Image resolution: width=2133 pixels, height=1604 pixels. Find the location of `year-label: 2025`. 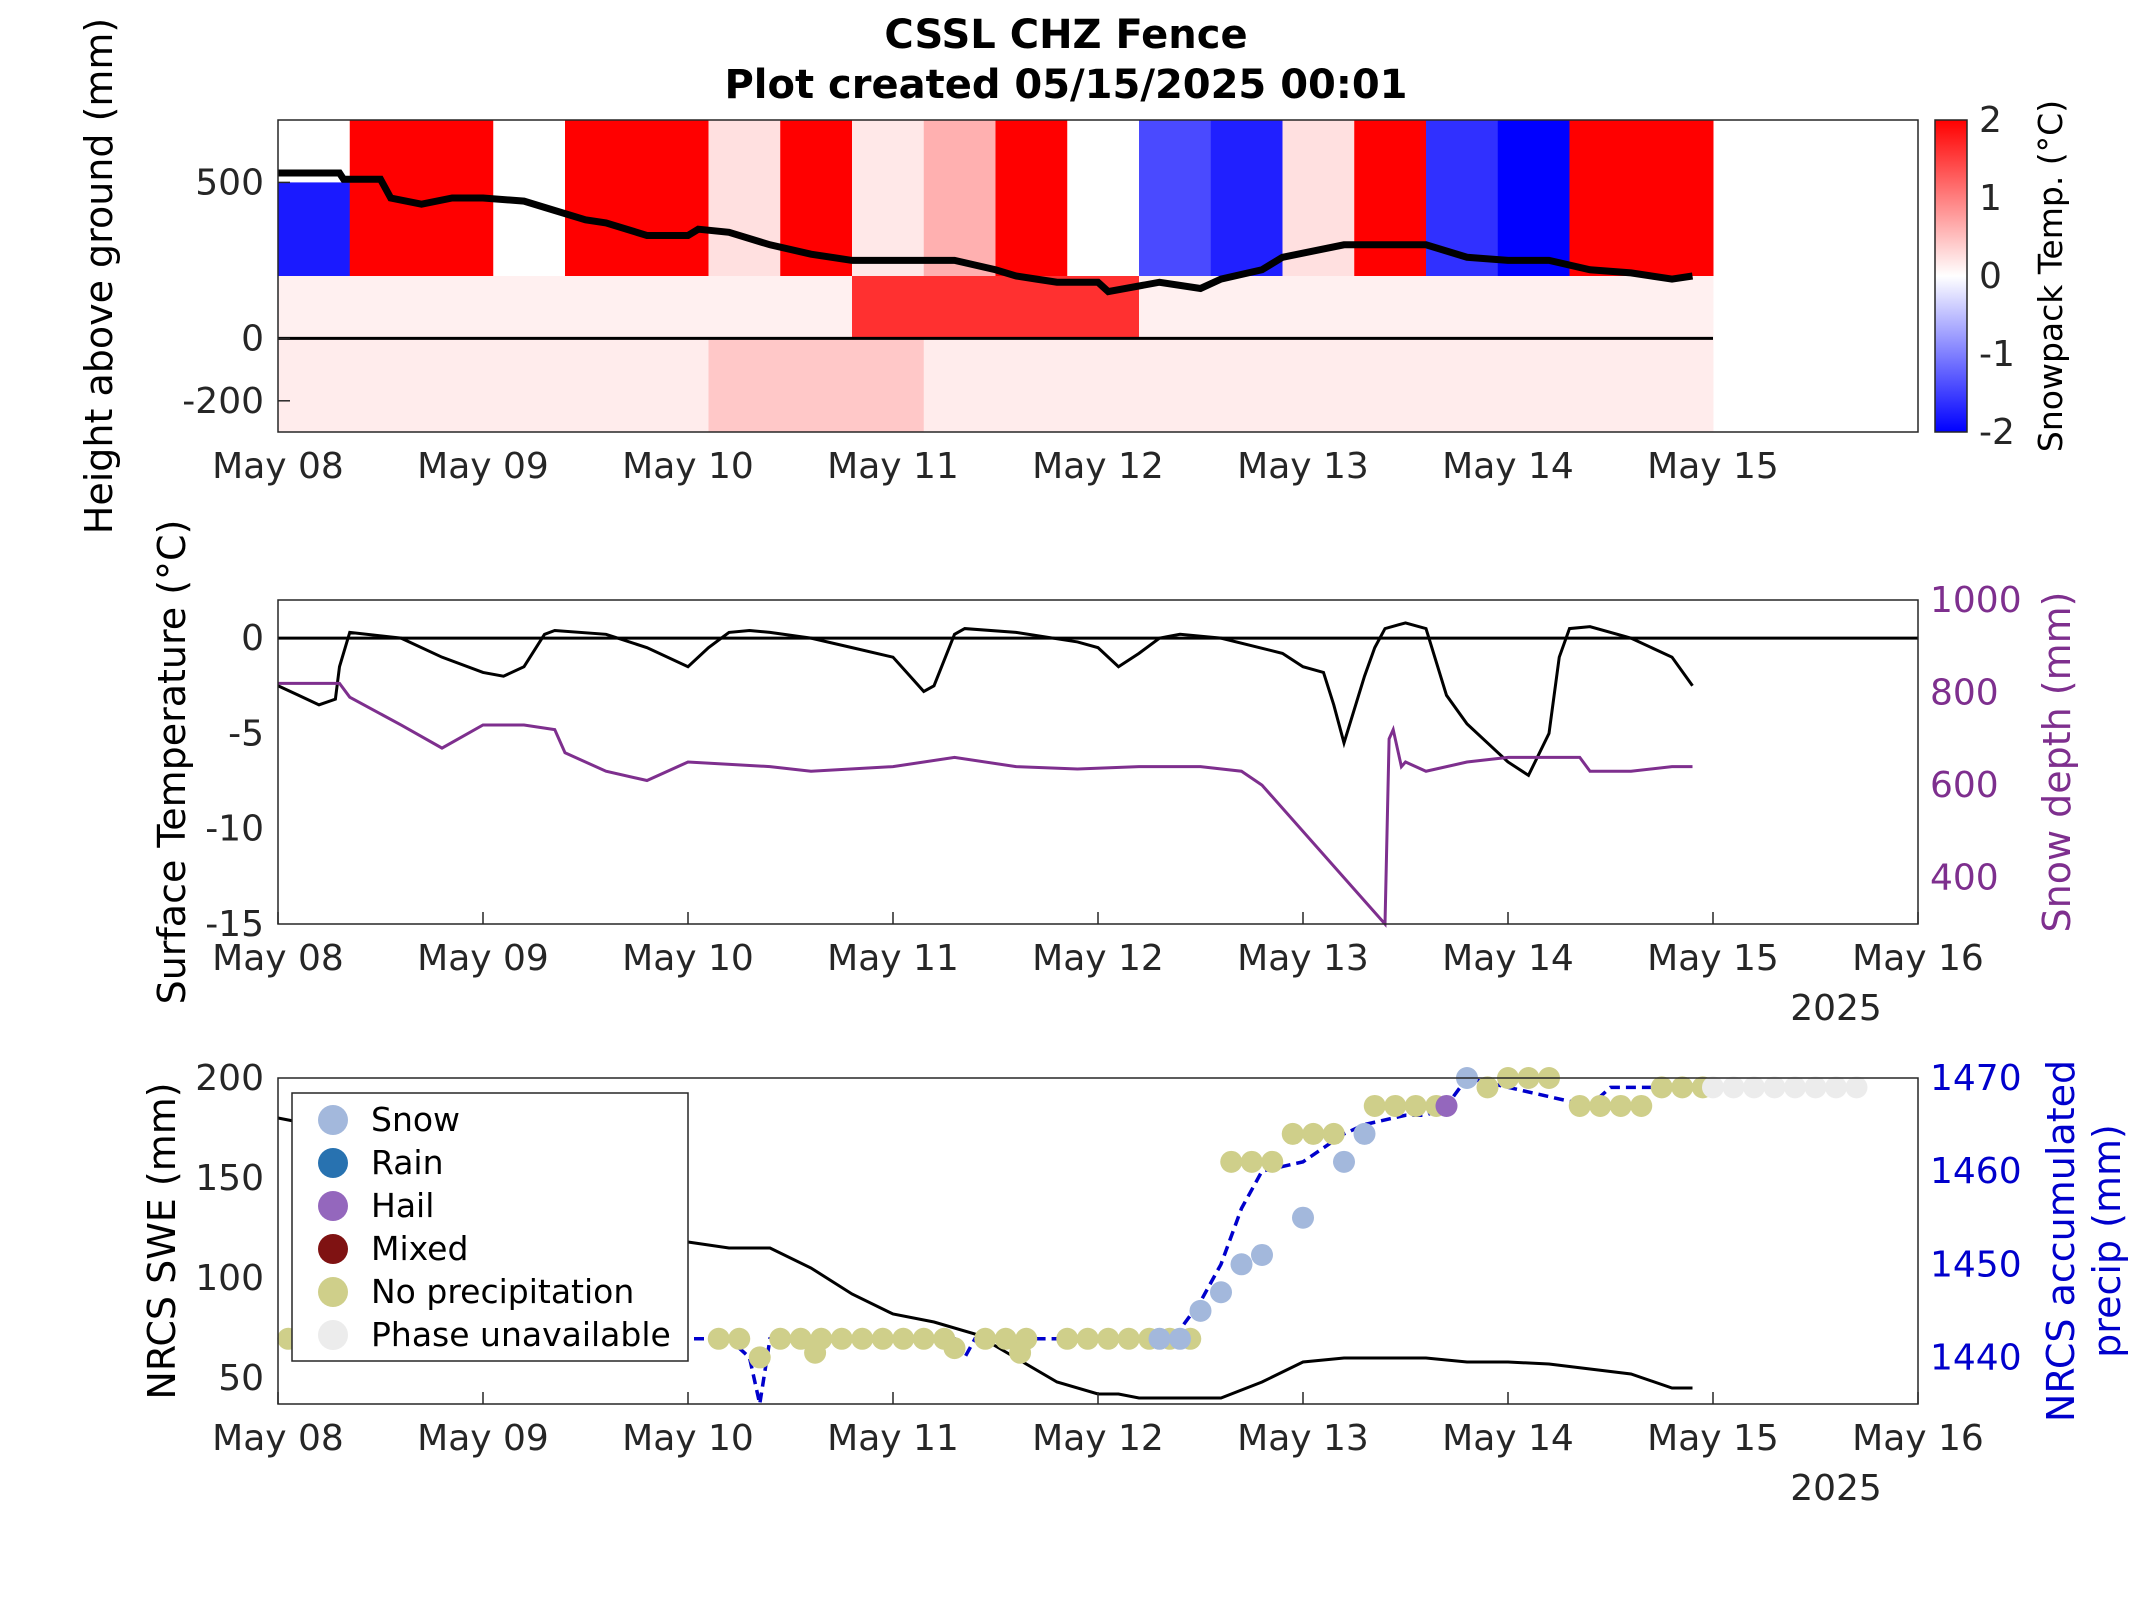

year-label: 2025 is located at coordinates (1836, 1488).